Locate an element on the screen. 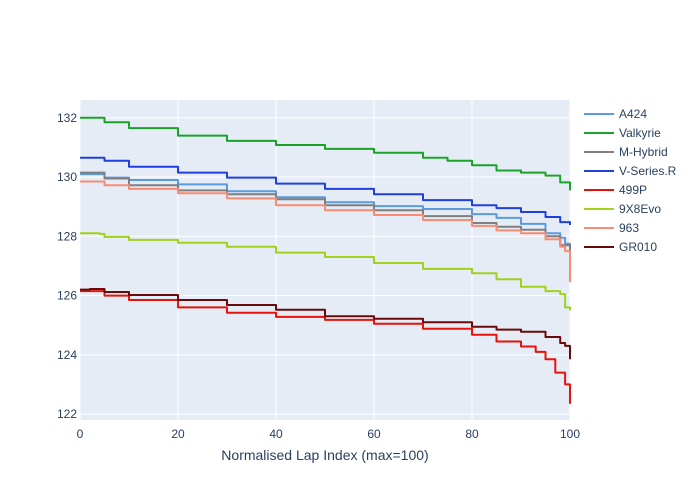  x-axis-ticks: 0 20 40 60 80 100 is located at coordinates (329, 434).